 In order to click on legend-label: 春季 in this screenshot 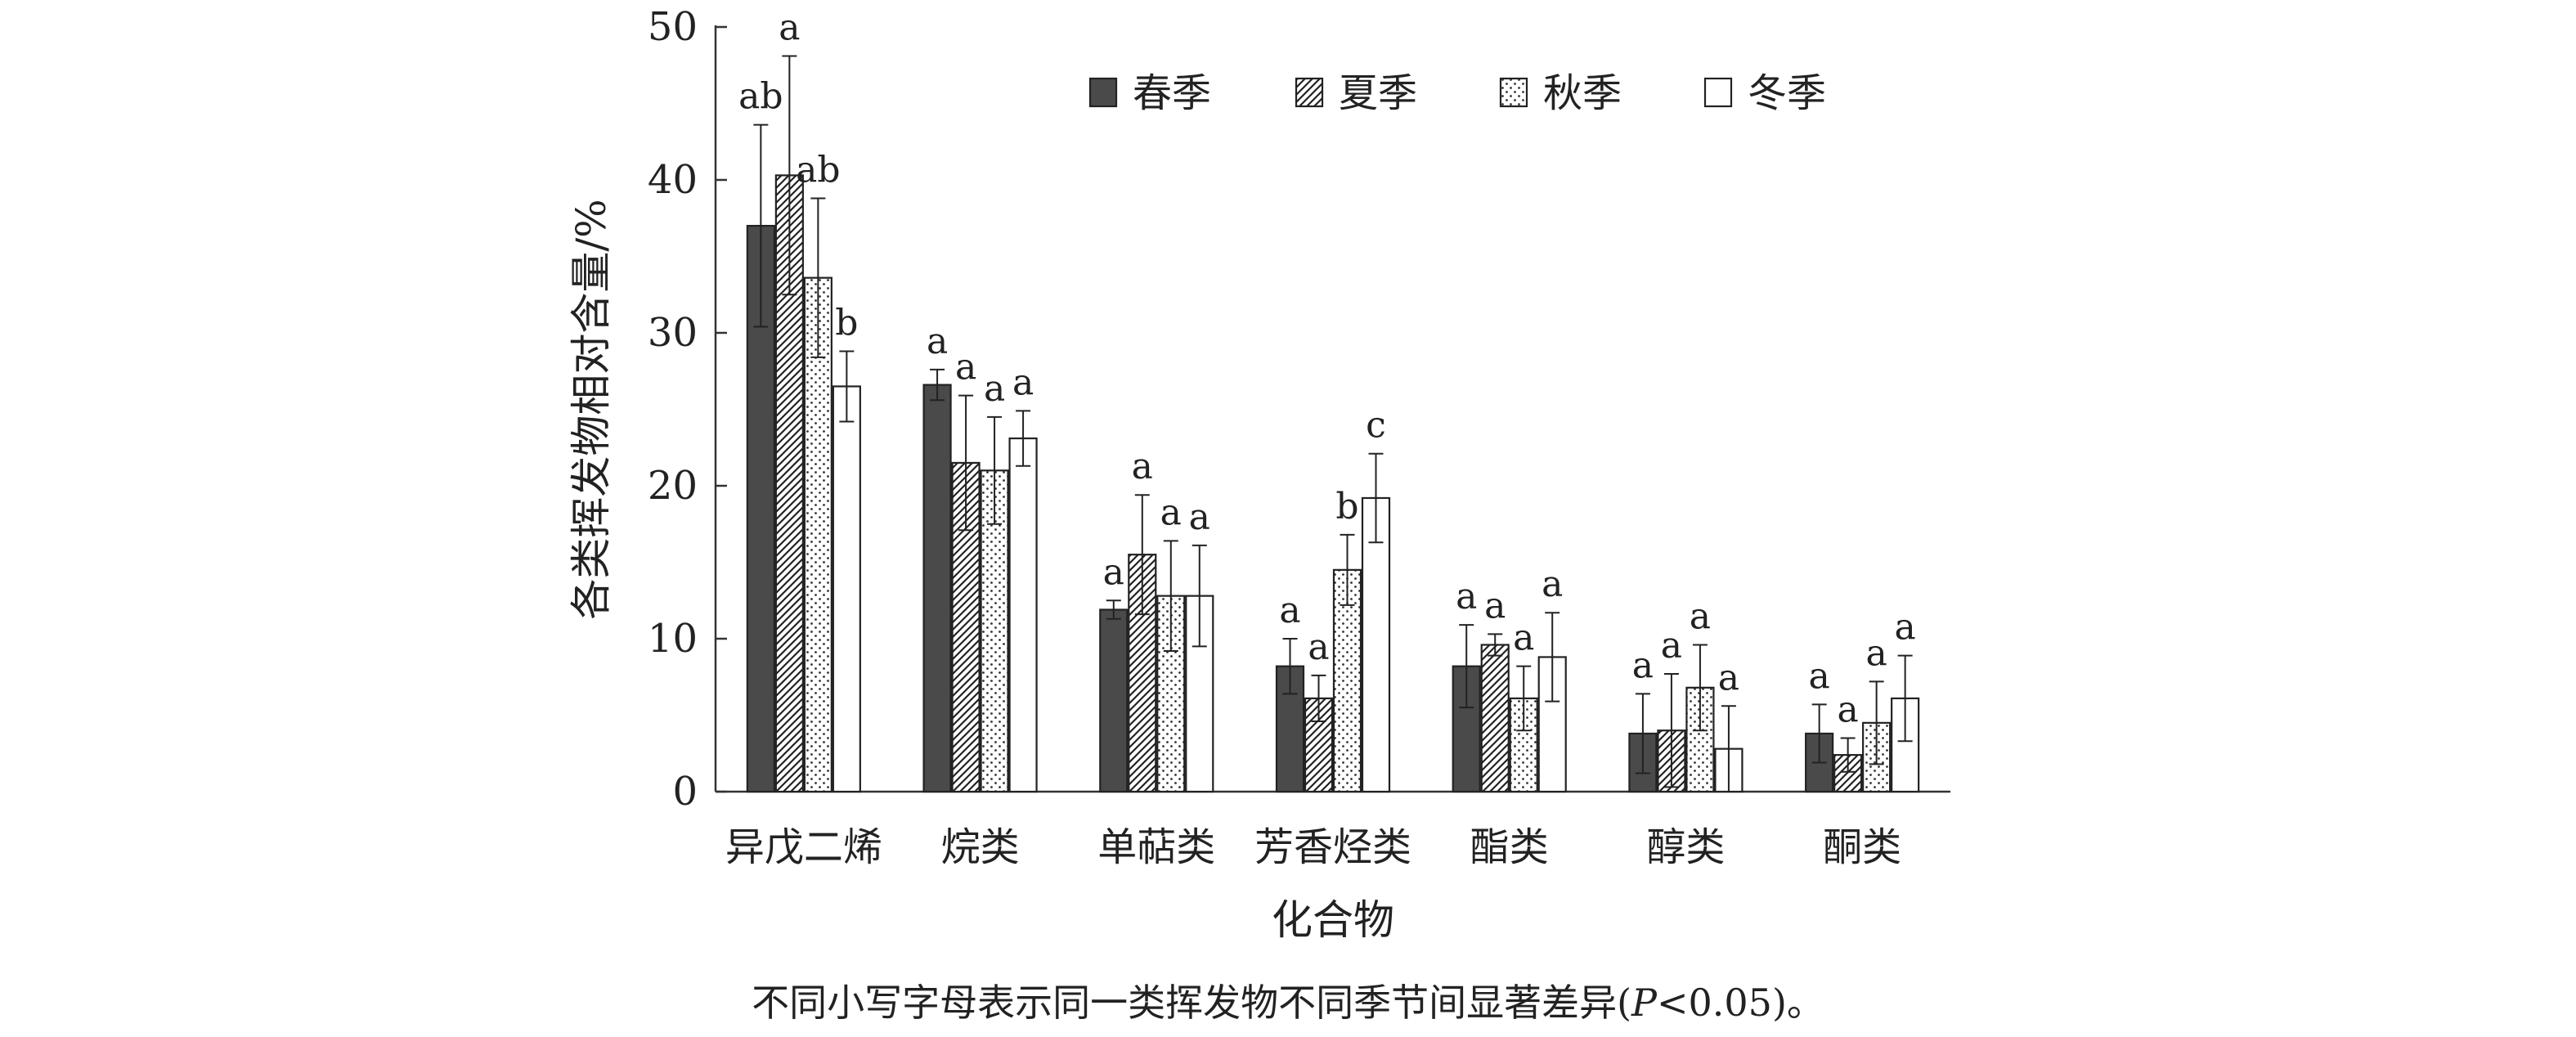, I will do `click(1172, 93)`.